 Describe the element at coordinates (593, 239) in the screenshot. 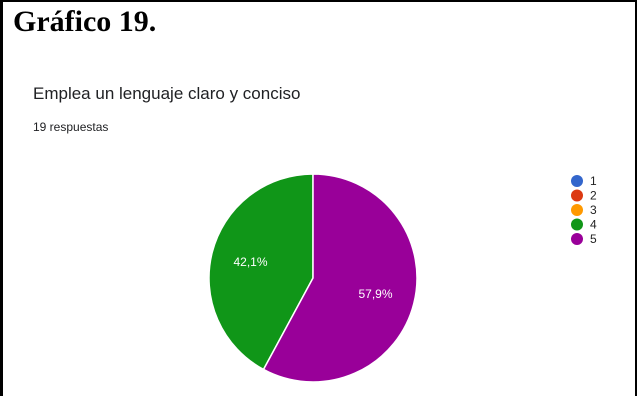

I see `legend-label-5: 5` at that location.